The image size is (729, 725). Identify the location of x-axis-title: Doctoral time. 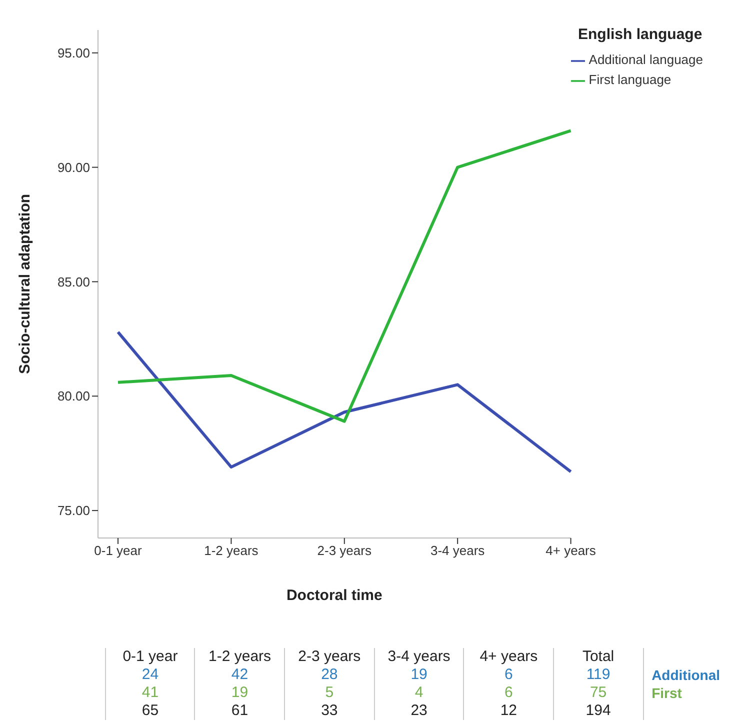
(334, 595).